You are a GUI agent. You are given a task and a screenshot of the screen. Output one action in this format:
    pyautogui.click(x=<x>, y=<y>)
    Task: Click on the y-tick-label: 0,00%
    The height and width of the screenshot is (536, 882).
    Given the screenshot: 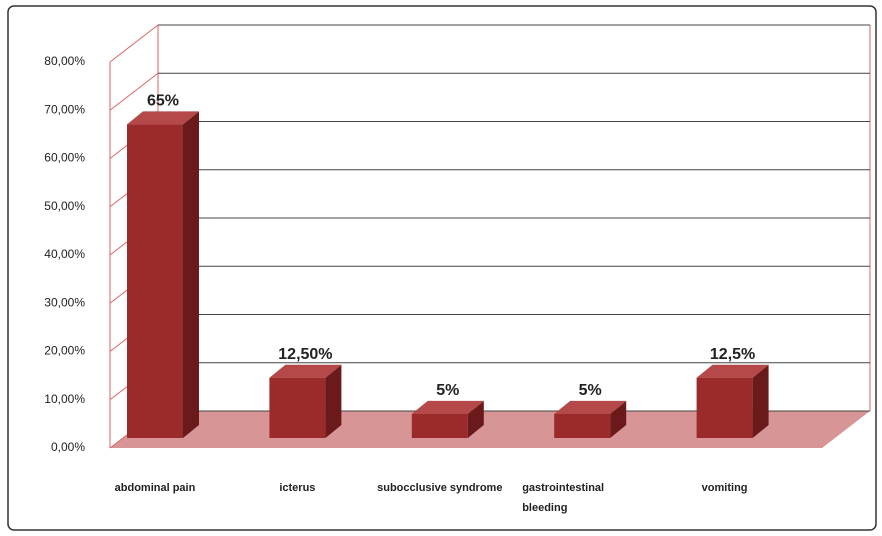 What is the action you would take?
    pyautogui.click(x=68, y=447)
    